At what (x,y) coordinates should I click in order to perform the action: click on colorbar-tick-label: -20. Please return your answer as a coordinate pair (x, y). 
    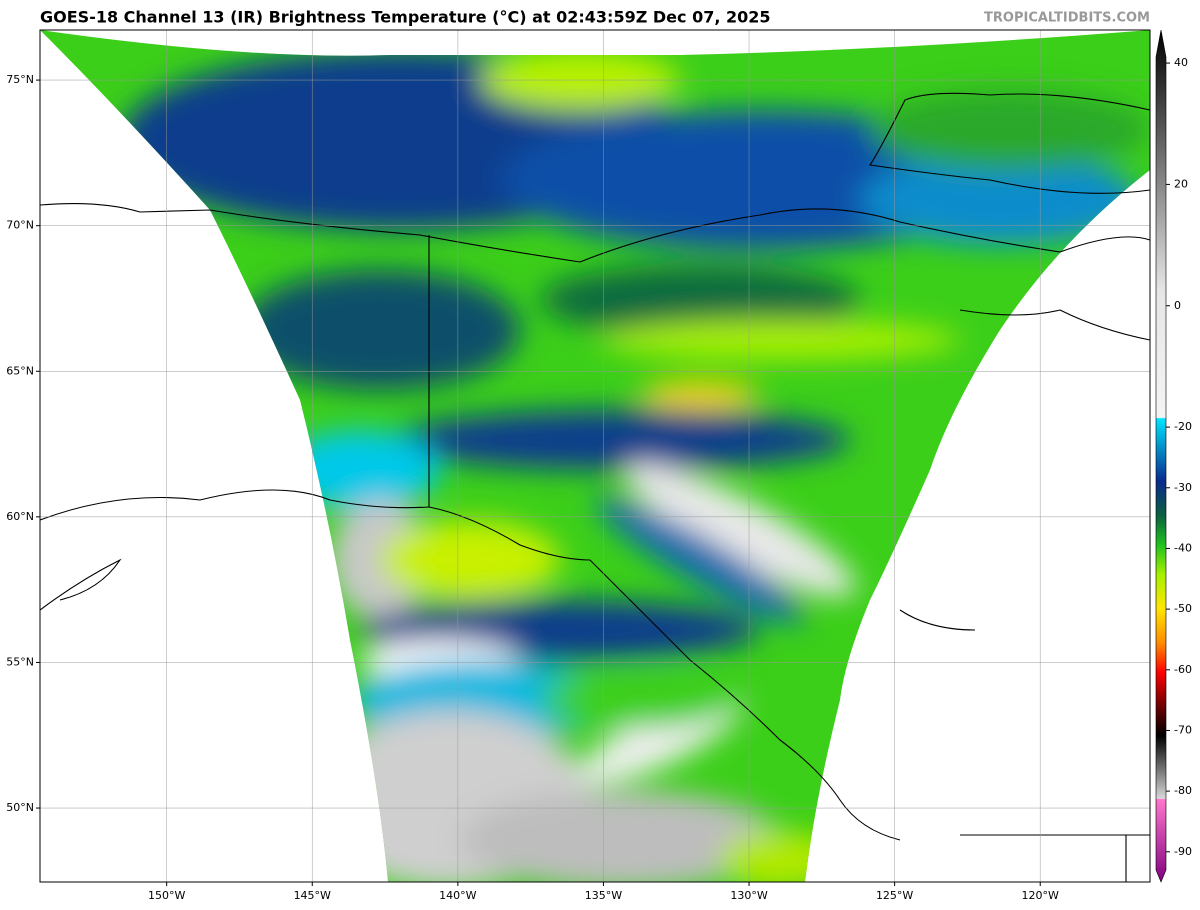
    Looking at the image, I should click on (1183, 426).